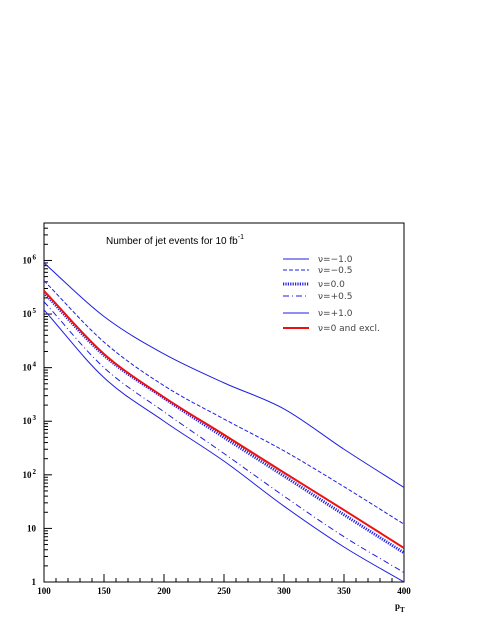 The image size is (485, 628). What do you see at coordinates (164, 591) in the screenshot?
I see `x-tick-label: 200` at bounding box center [164, 591].